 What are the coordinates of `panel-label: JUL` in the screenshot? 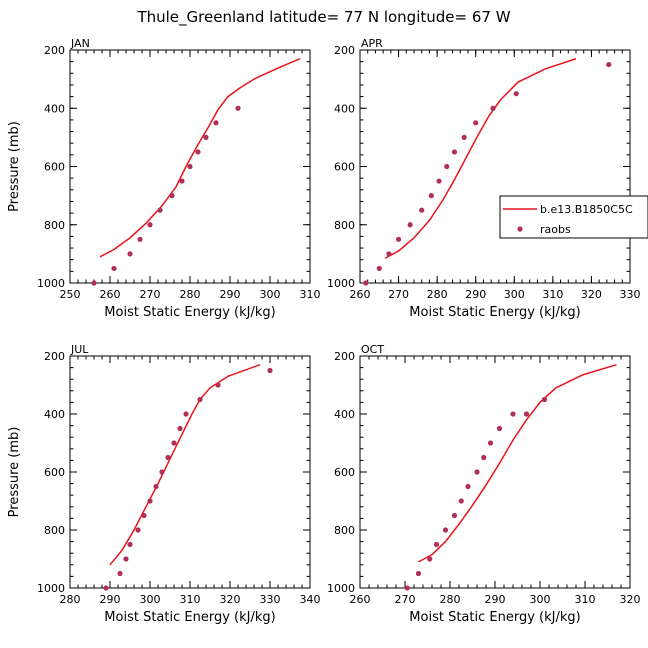 It's located at (79, 349).